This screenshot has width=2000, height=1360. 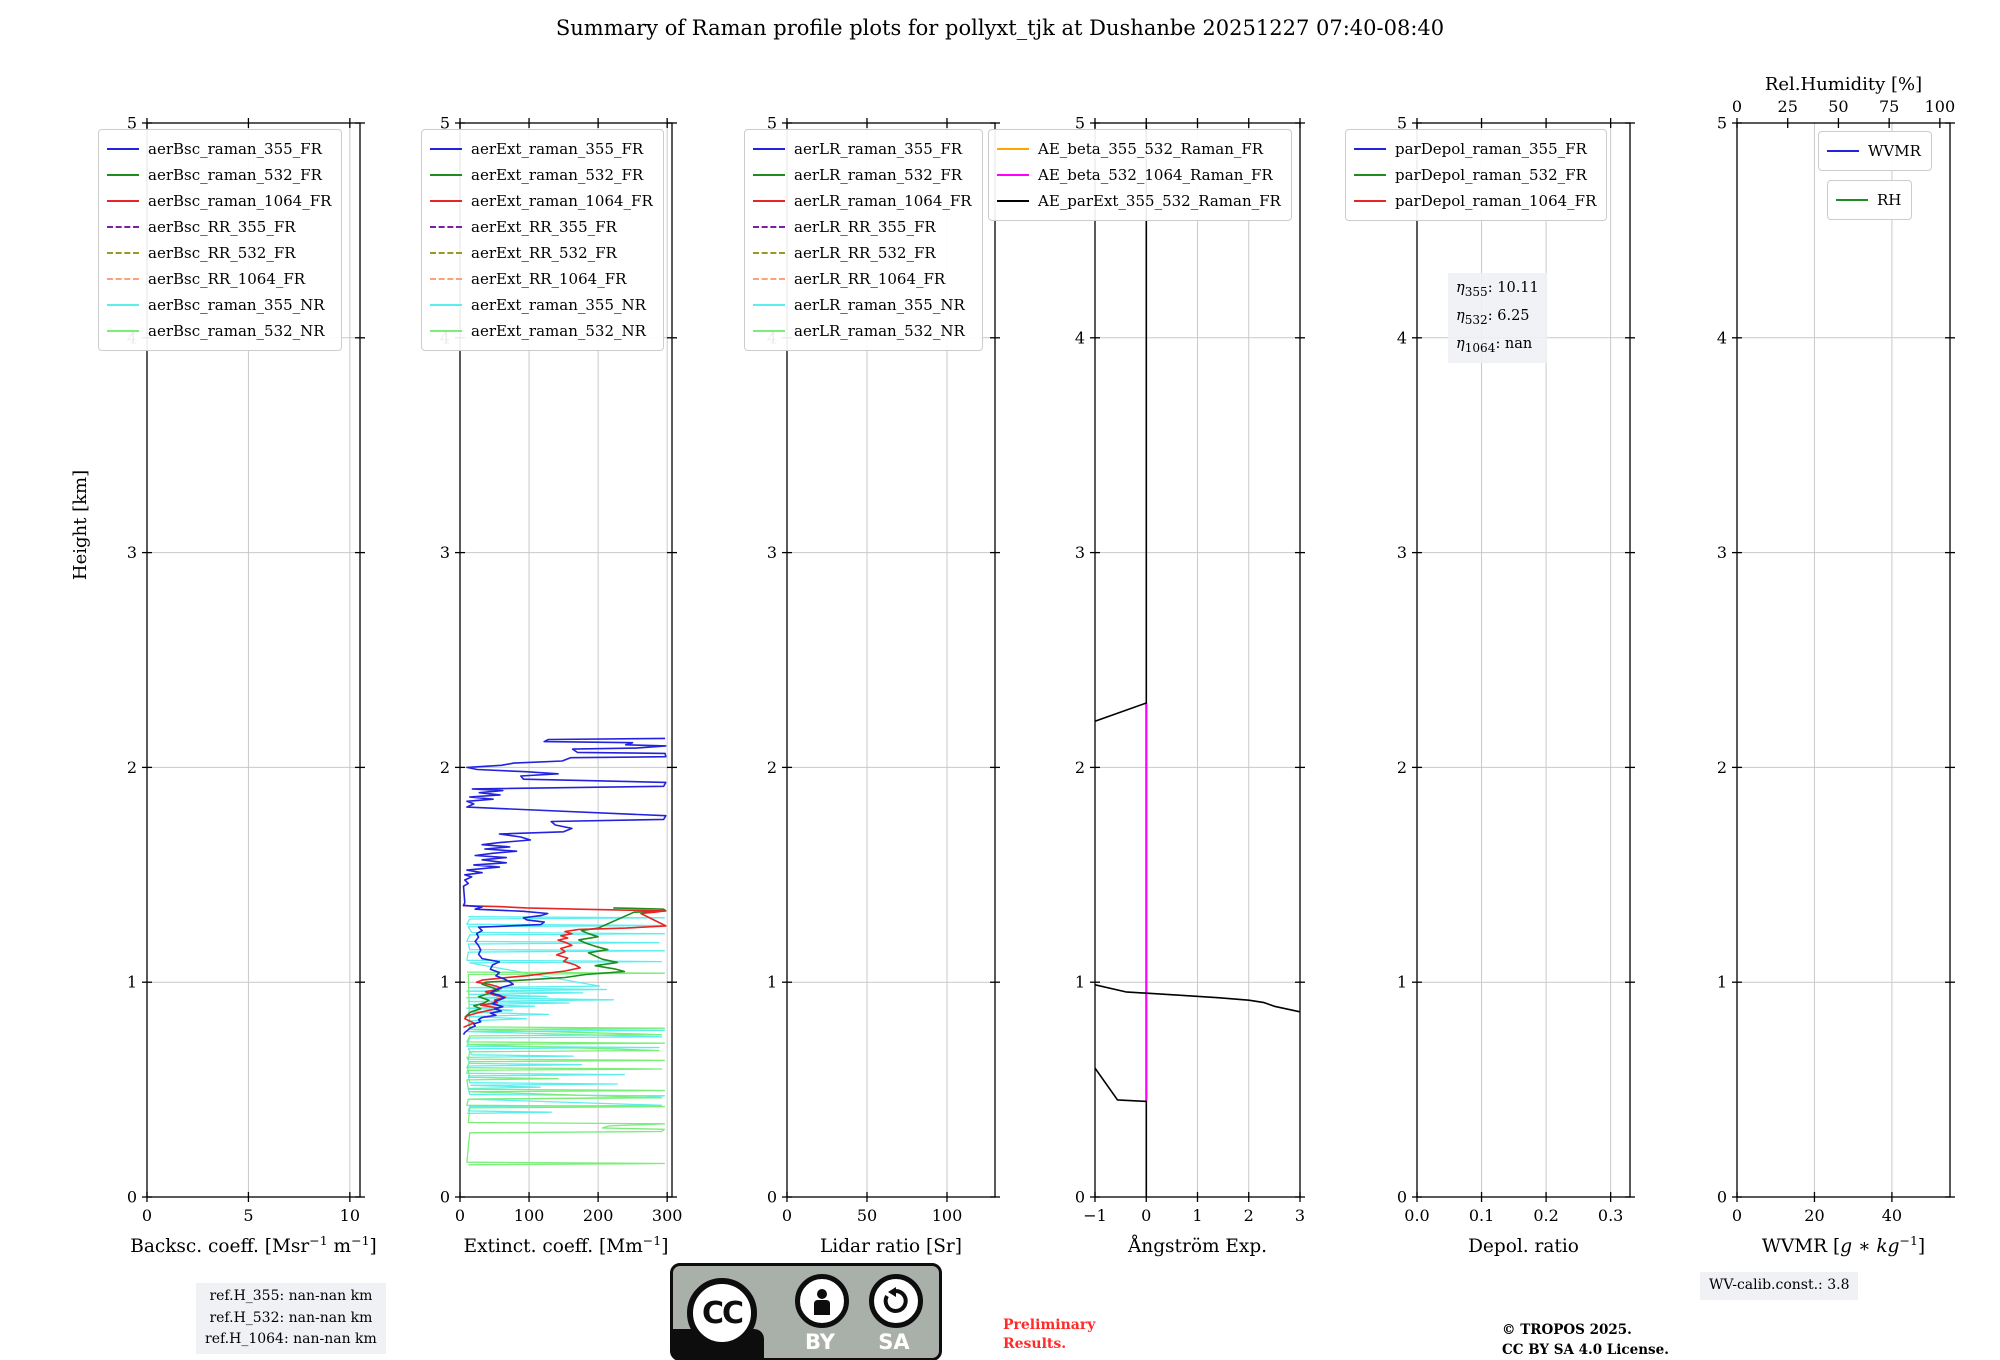 I want to click on wv-calibration-box-line: WV-calib.const.: 3.8, so click(x=1779, y=1285).